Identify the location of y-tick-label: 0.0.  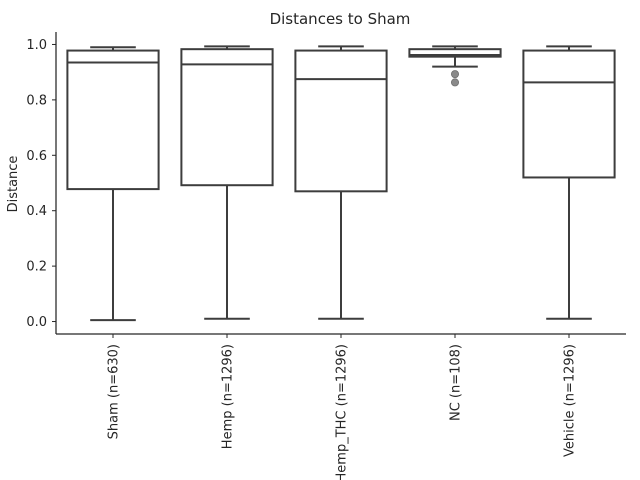
(36, 322).